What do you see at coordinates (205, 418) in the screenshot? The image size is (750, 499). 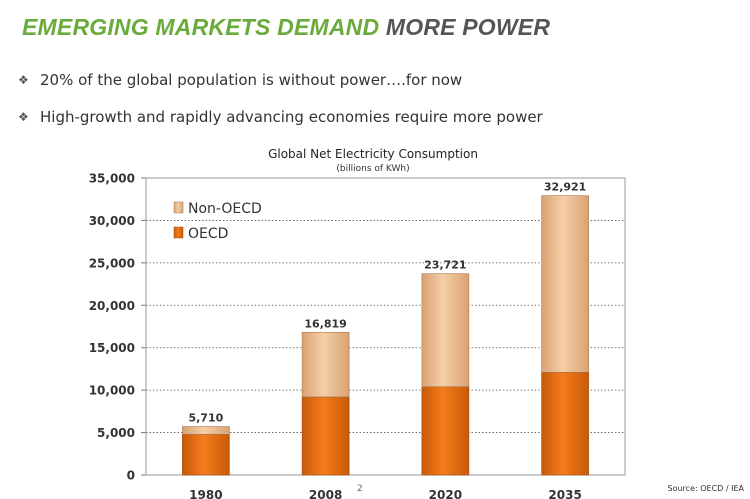 I see `bar-total-label: 5,710` at bounding box center [205, 418].